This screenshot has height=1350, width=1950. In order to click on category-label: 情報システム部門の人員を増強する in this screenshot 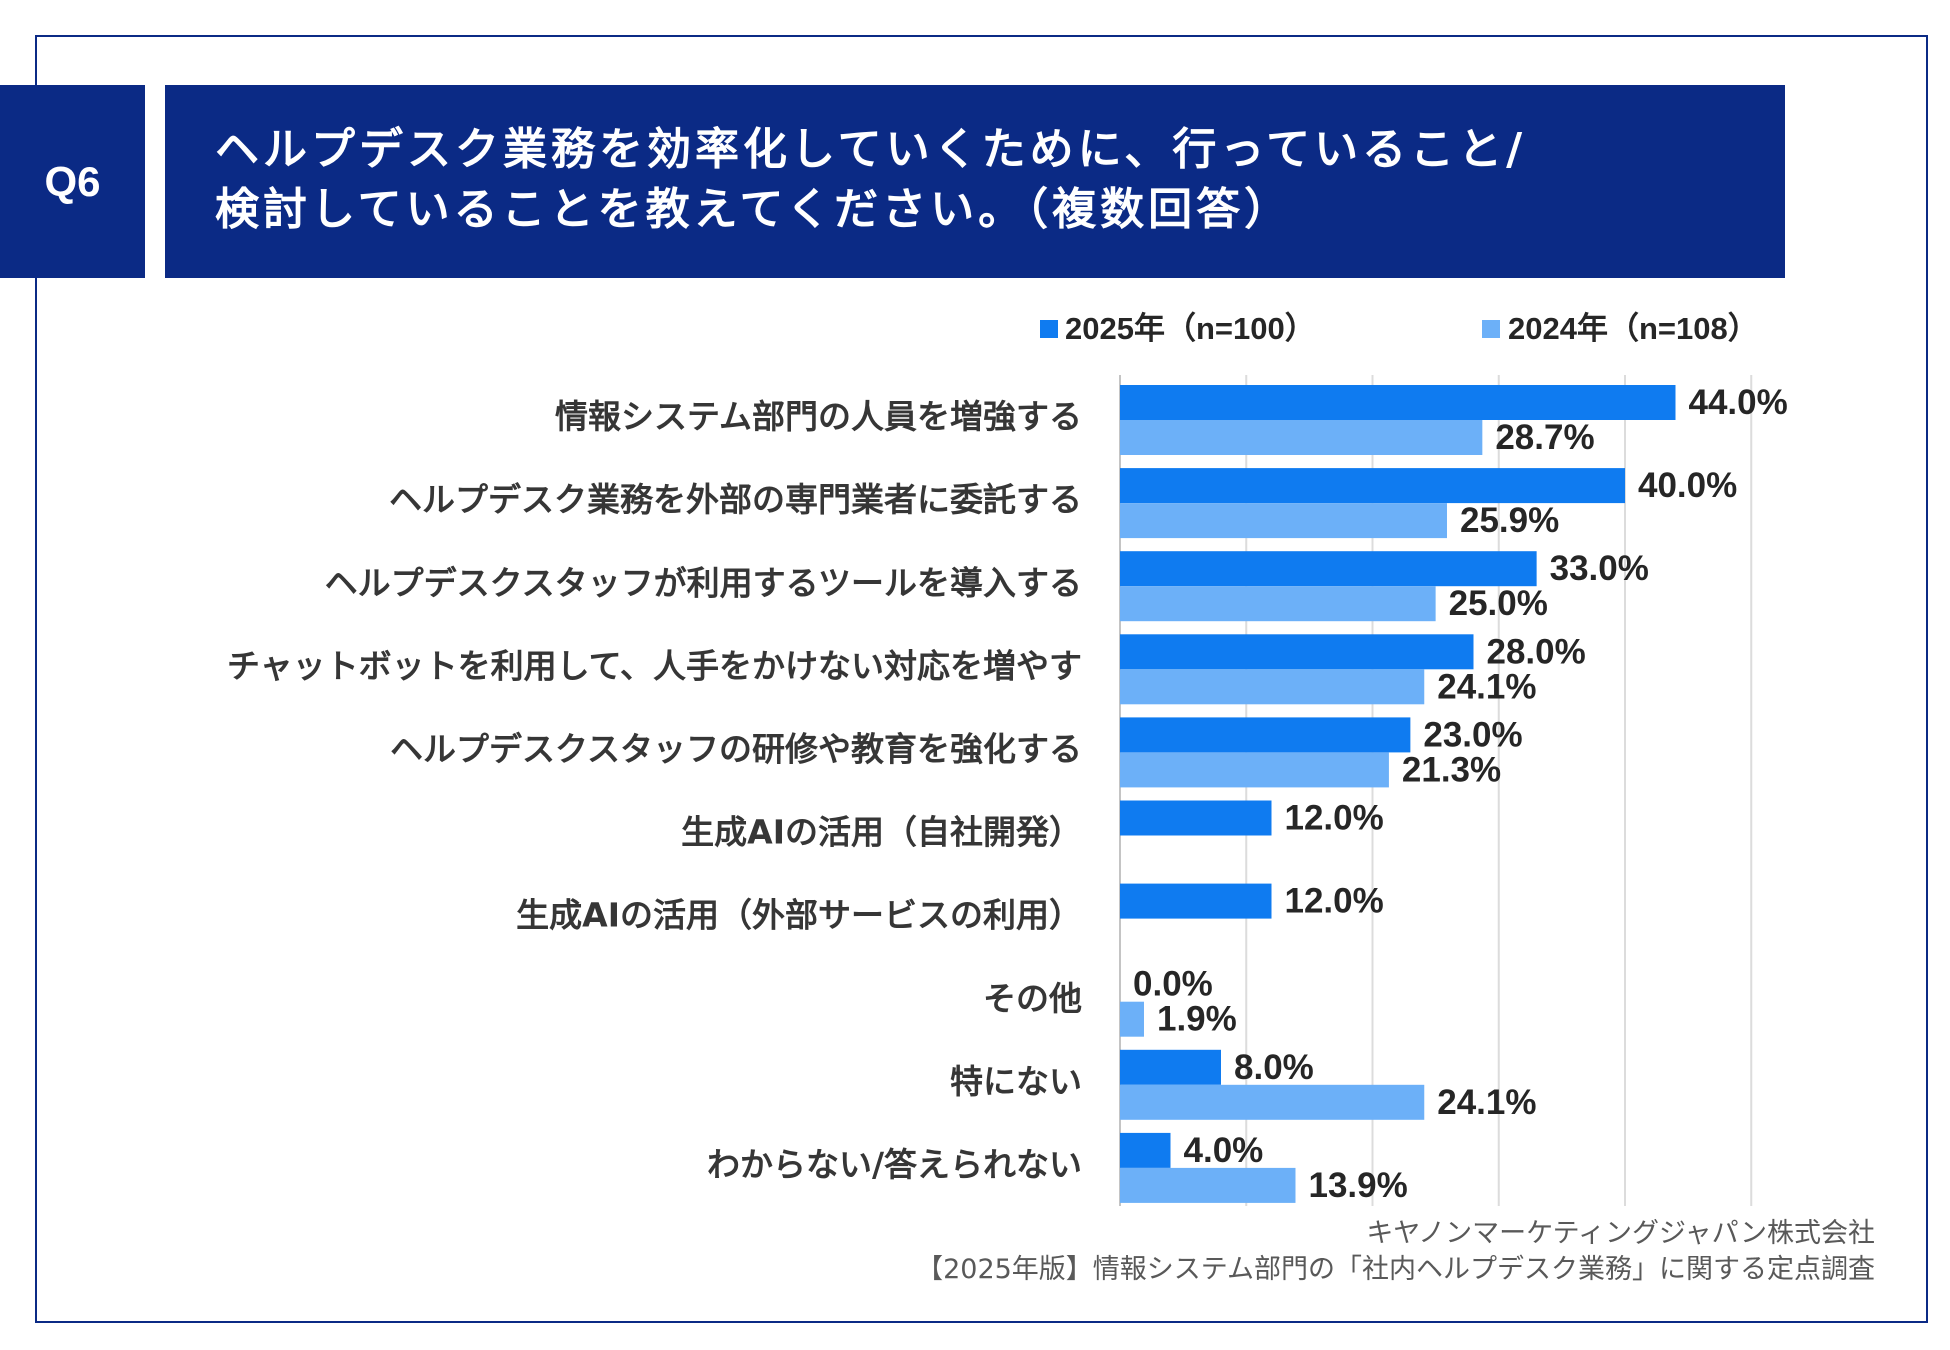, I will do `click(818, 416)`.